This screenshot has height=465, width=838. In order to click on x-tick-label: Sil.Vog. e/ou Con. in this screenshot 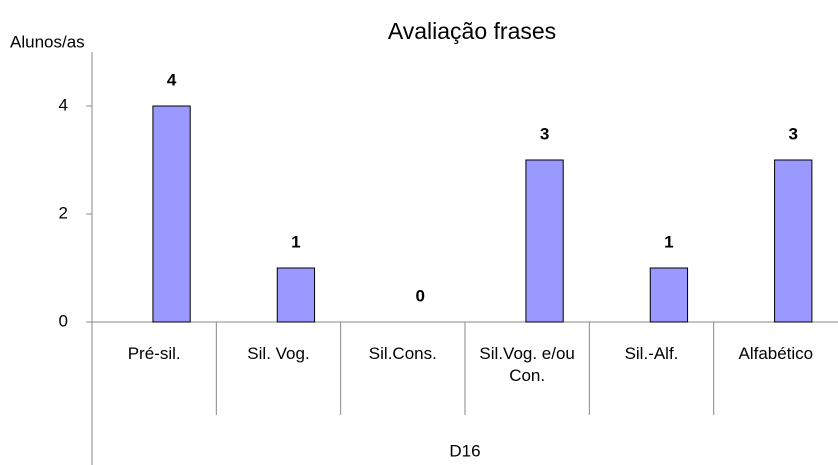, I will do `click(527, 364)`.